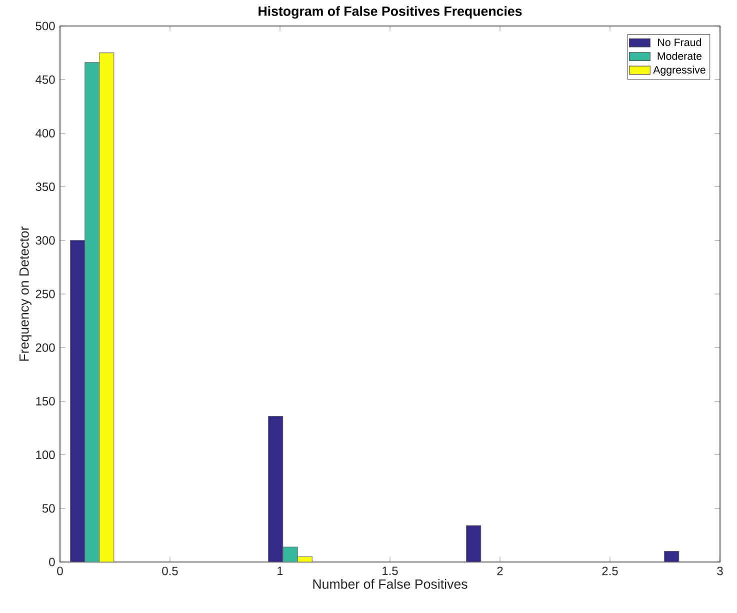  I want to click on y-tick-label: 350, so click(45, 187).